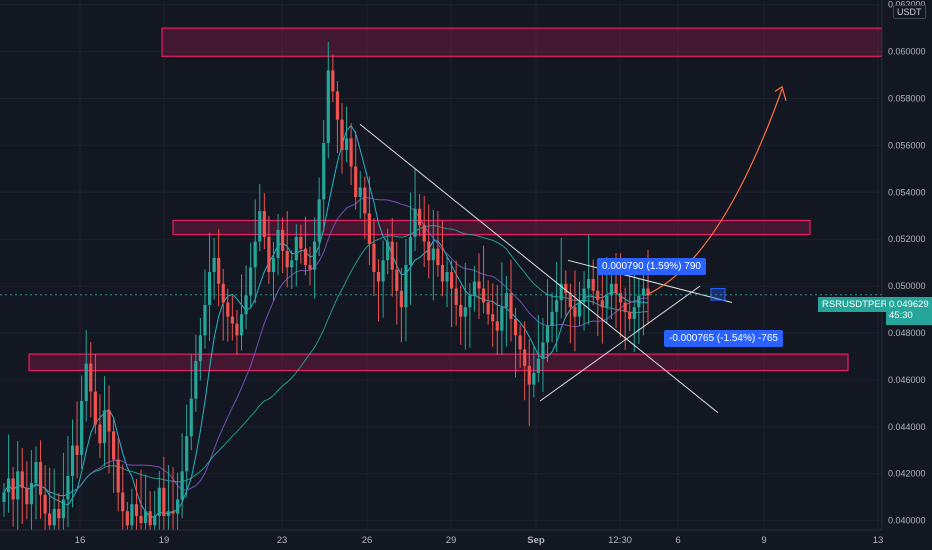 The image size is (932, 550). What do you see at coordinates (620, 343) in the screenshot?
I see `ascending-trendline` at bounding box center [620, 343].